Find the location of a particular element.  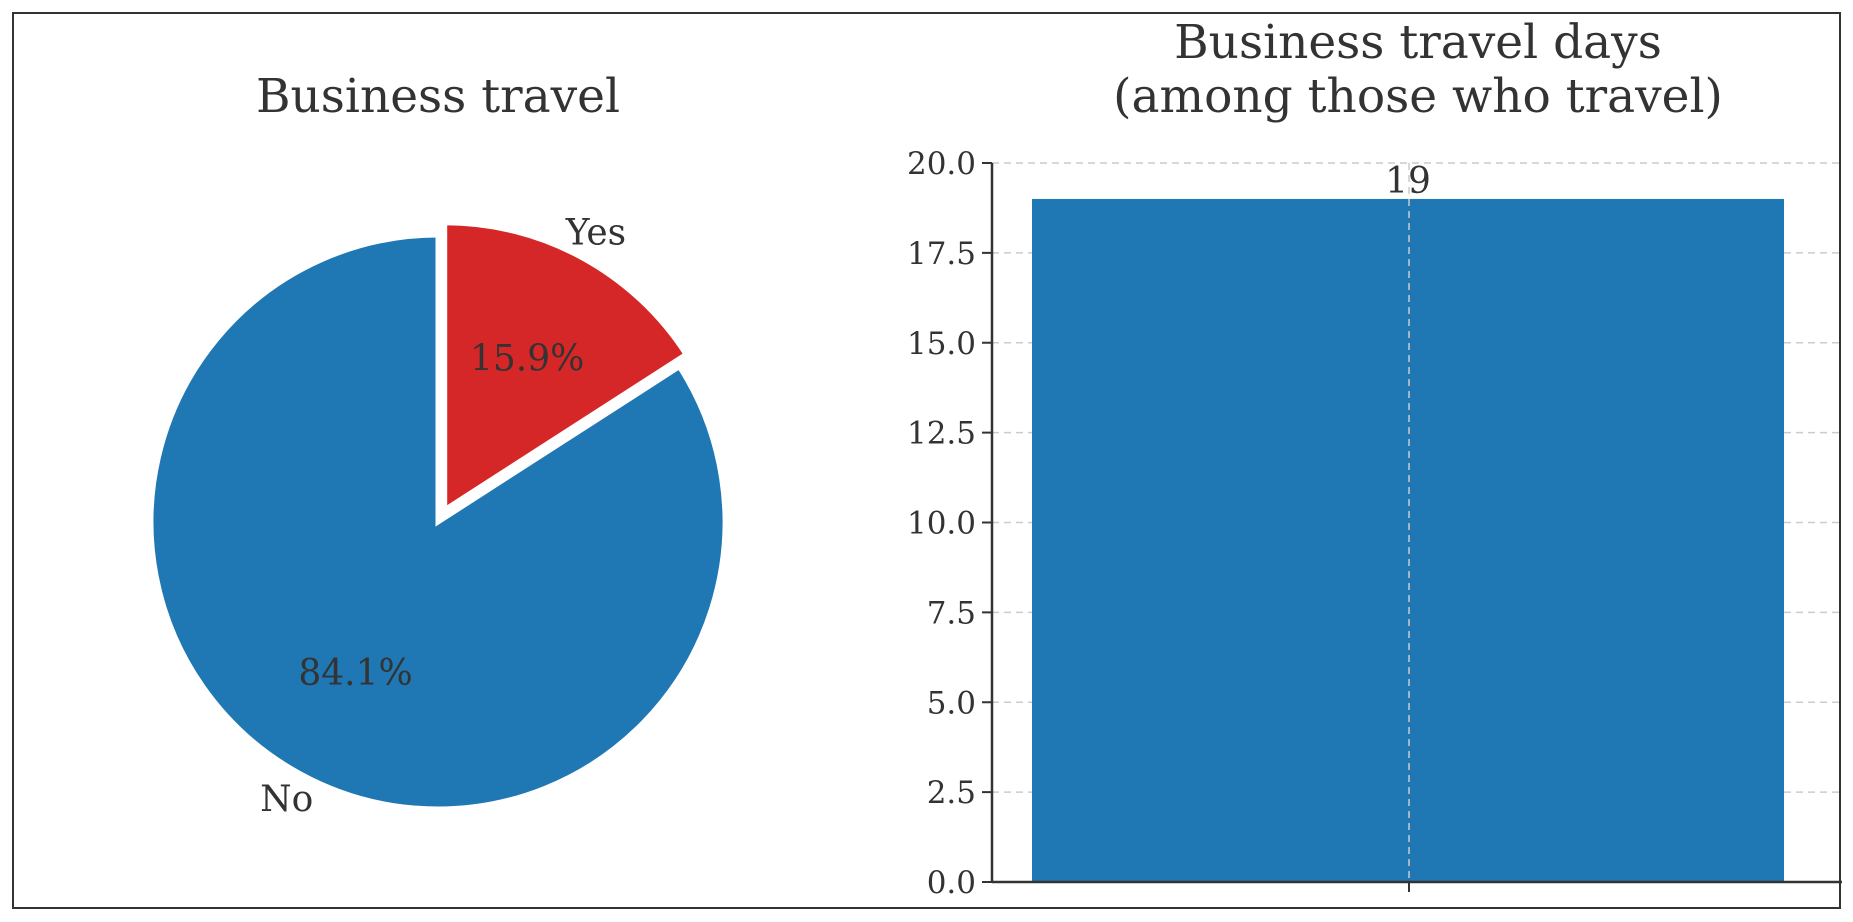

bar-y-ticks: 0.0 2.5 5.0 7.5 10.0 12.5 15.0 17.5 20.0 is located at coordinates (949, 523).